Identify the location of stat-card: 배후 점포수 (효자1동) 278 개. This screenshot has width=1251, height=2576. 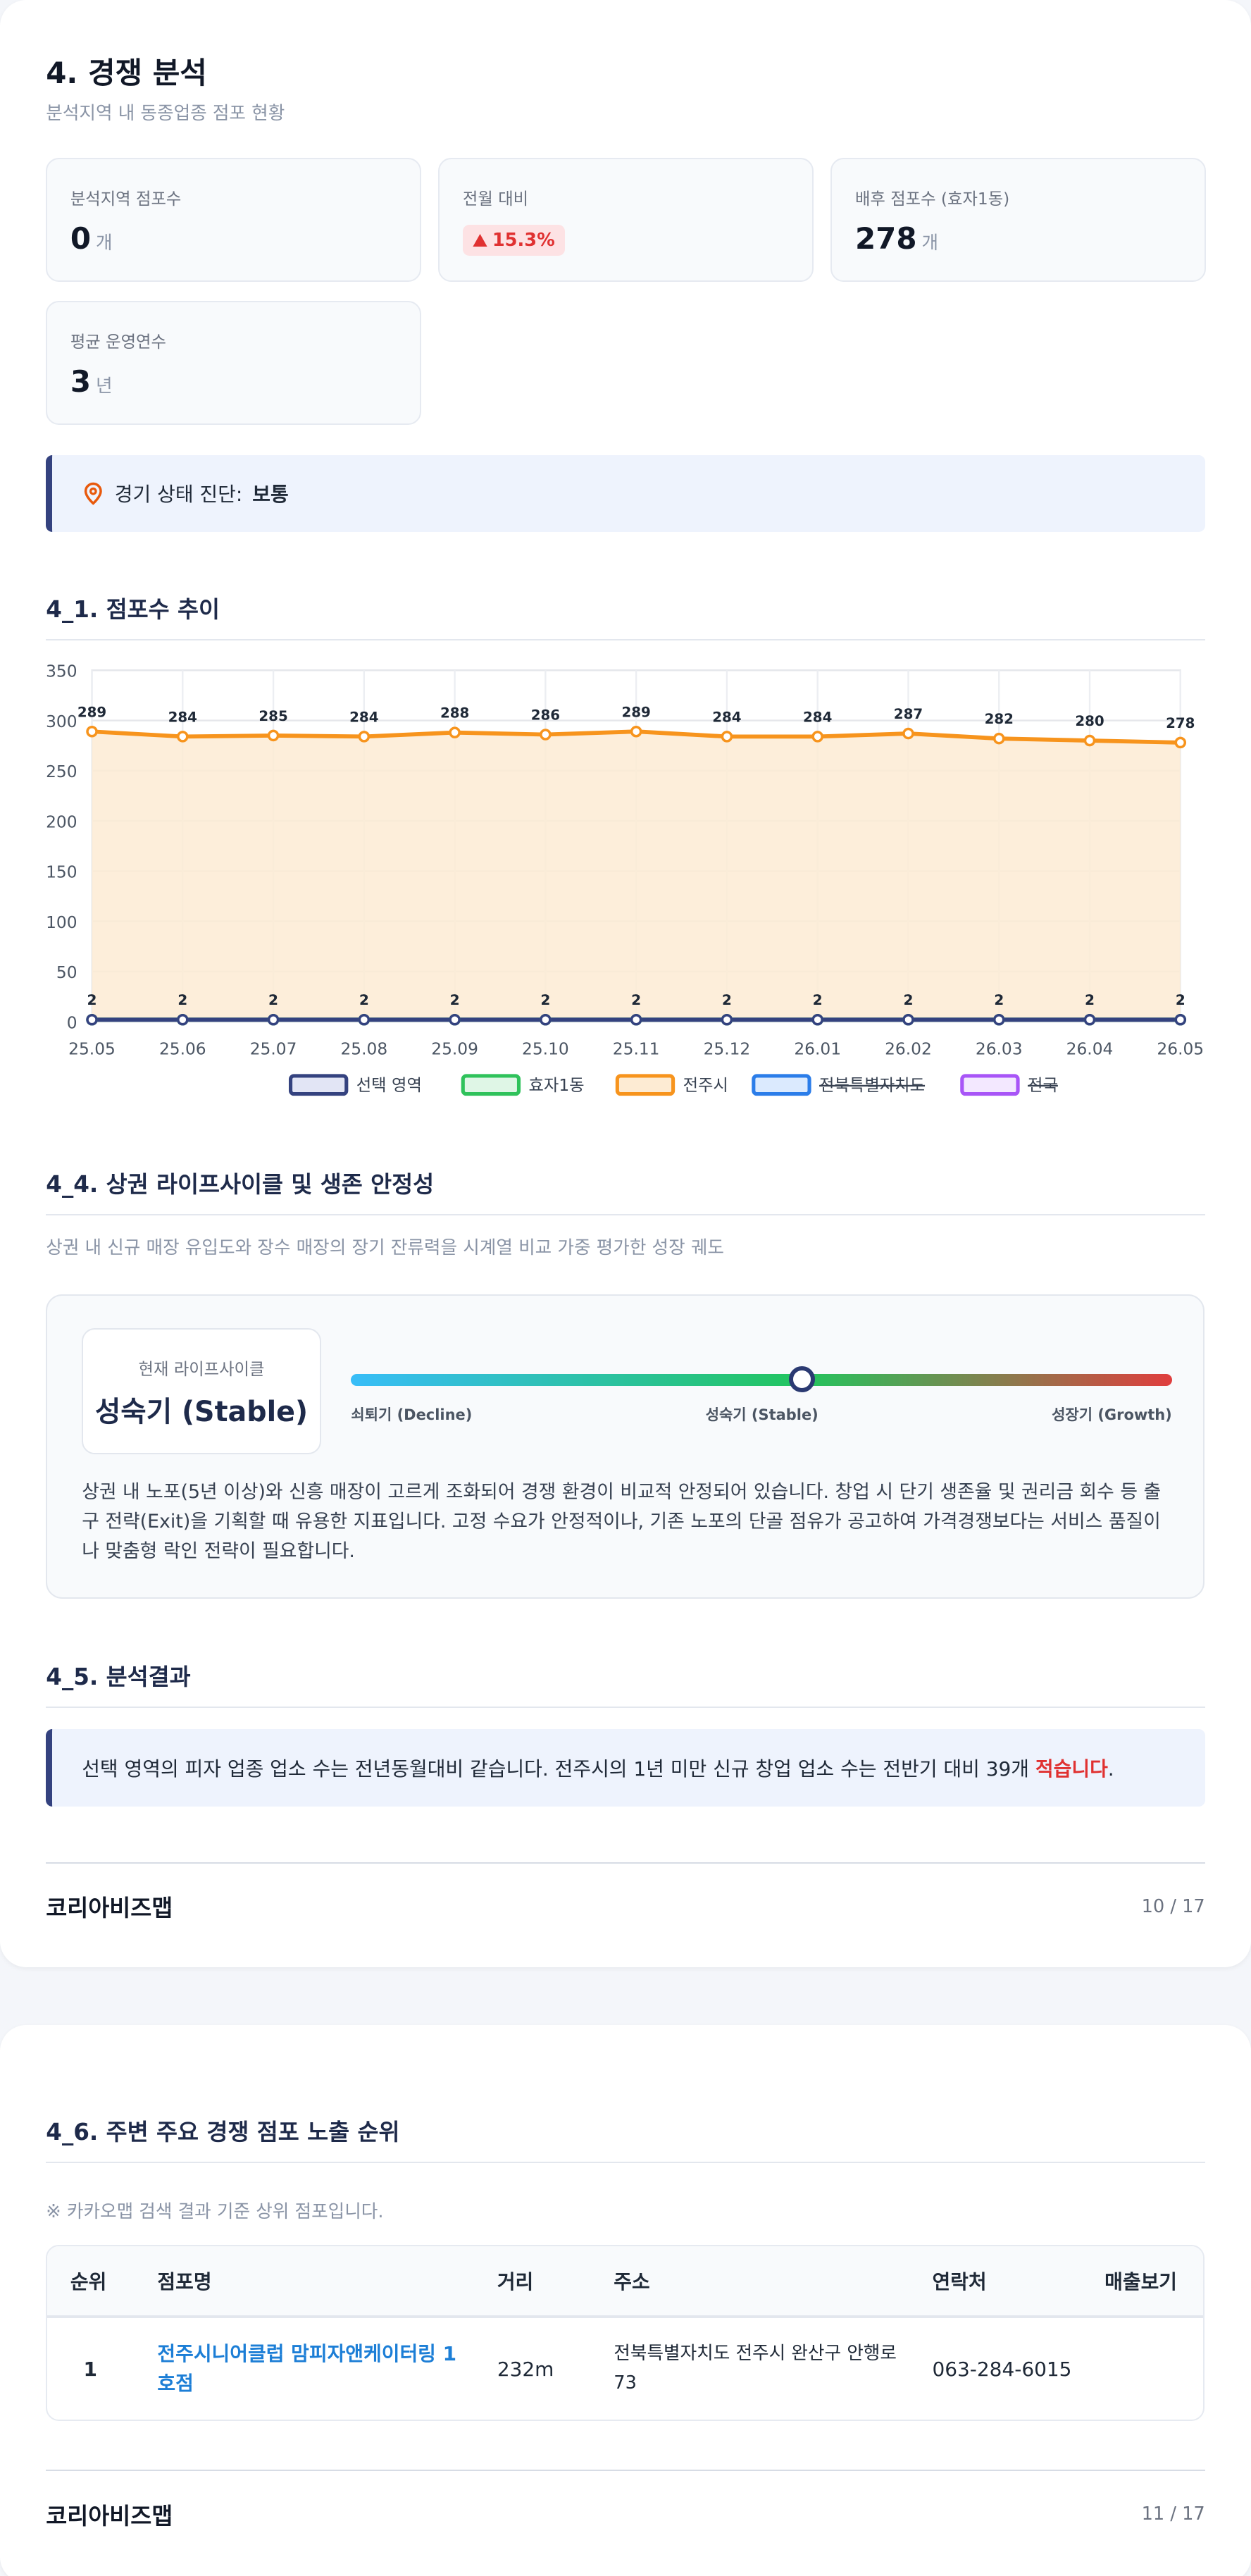
(1019, 220).